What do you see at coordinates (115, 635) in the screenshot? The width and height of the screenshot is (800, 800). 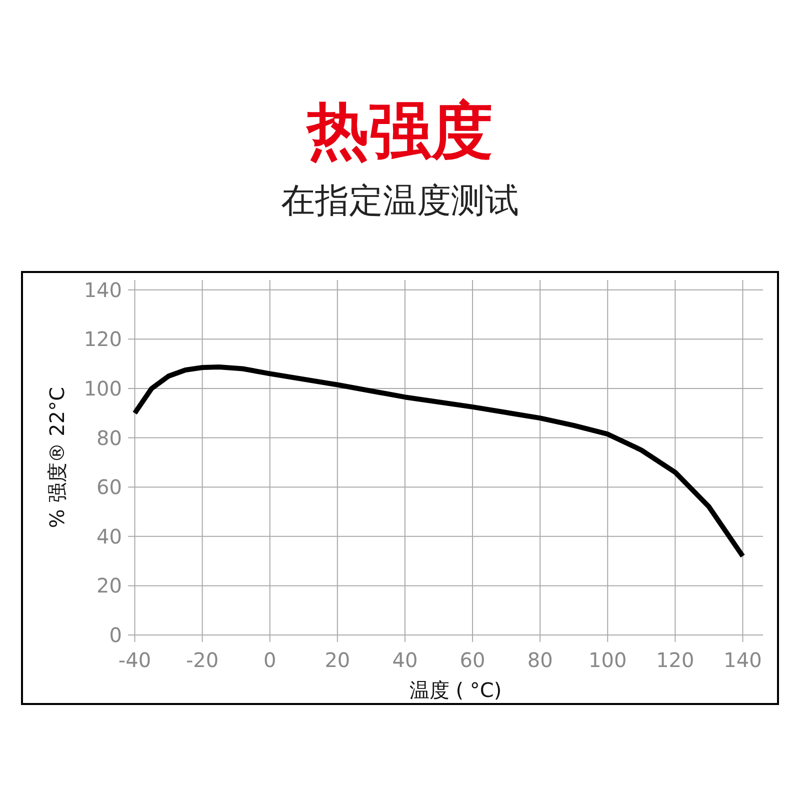 I see `ytick: 0` at bounding box center [115, 635].